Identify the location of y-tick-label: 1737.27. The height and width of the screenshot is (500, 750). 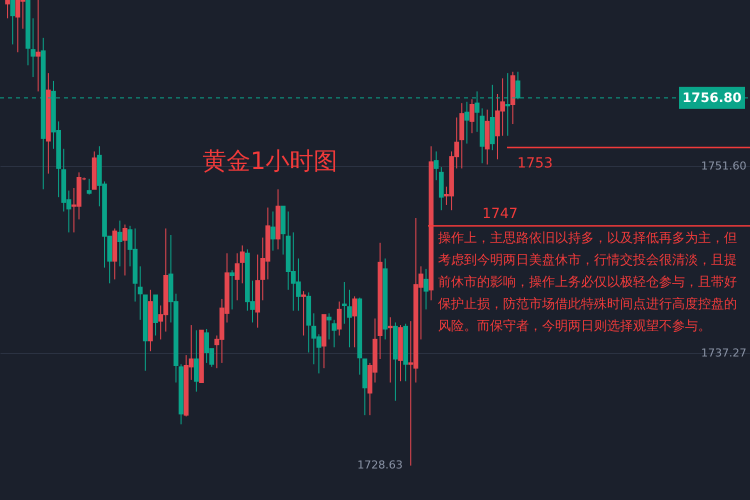
(723, 353).